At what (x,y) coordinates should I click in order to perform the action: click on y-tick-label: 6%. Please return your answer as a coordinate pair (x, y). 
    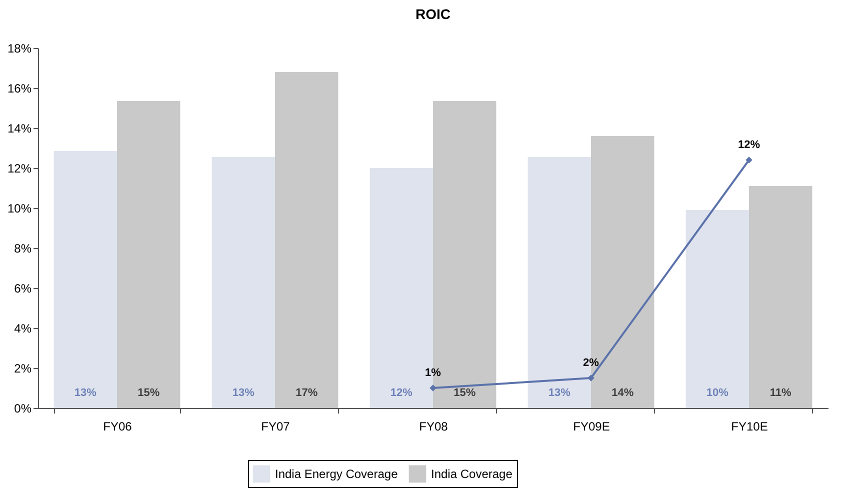
    Looking at the image, I should click on (23, 289).